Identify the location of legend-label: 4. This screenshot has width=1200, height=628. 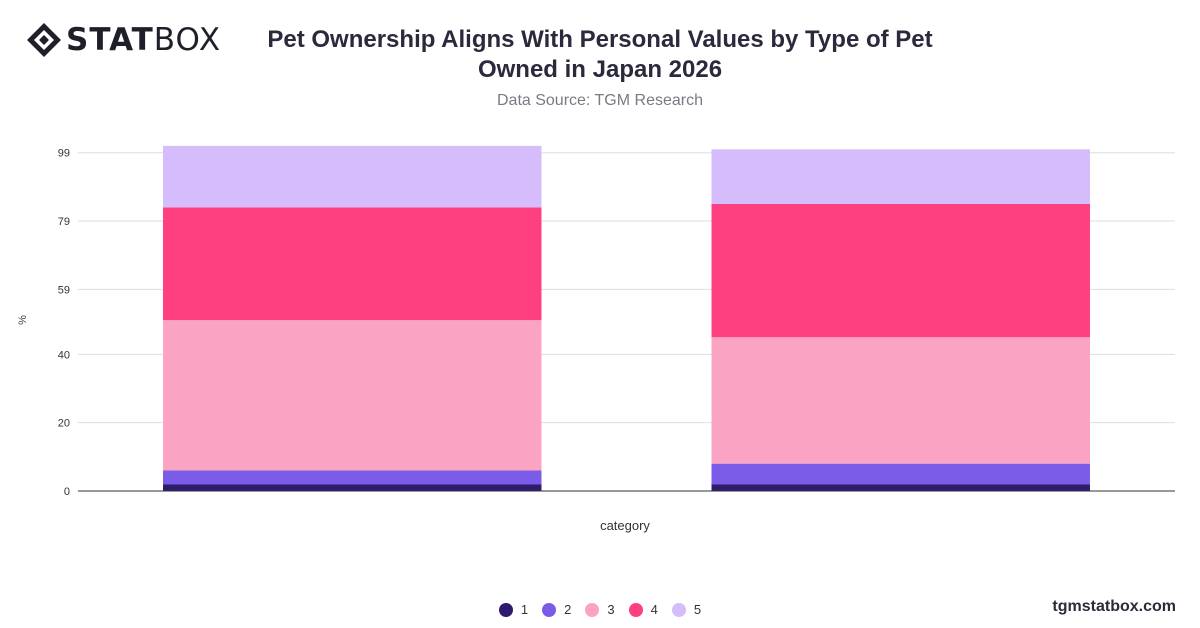
(654, 609).